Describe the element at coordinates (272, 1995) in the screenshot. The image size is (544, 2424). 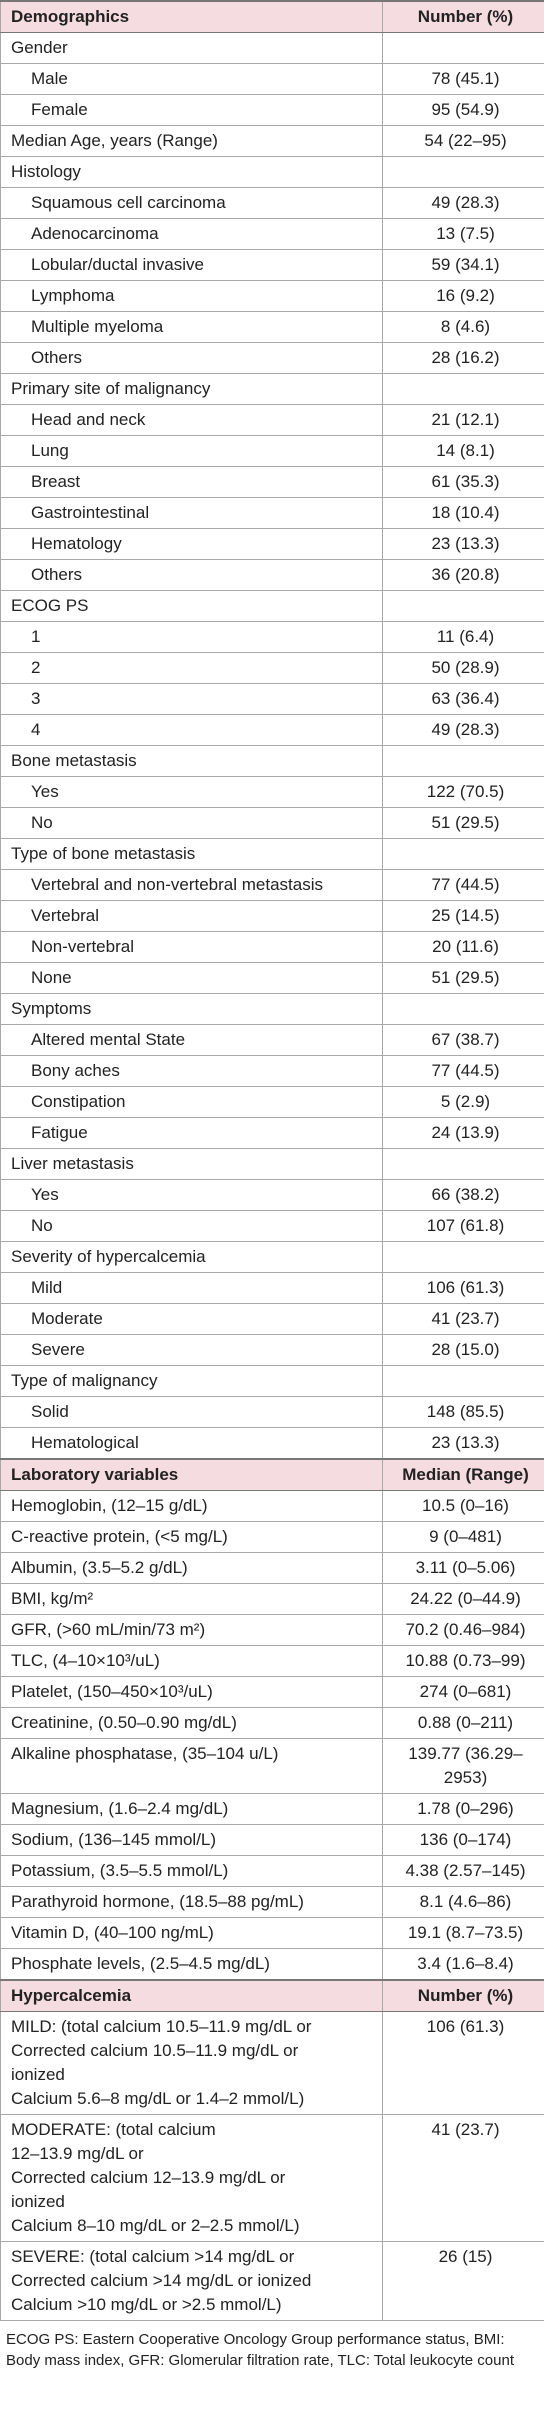
I see `table-row: Hypercalcemia Number (%)` at that location.